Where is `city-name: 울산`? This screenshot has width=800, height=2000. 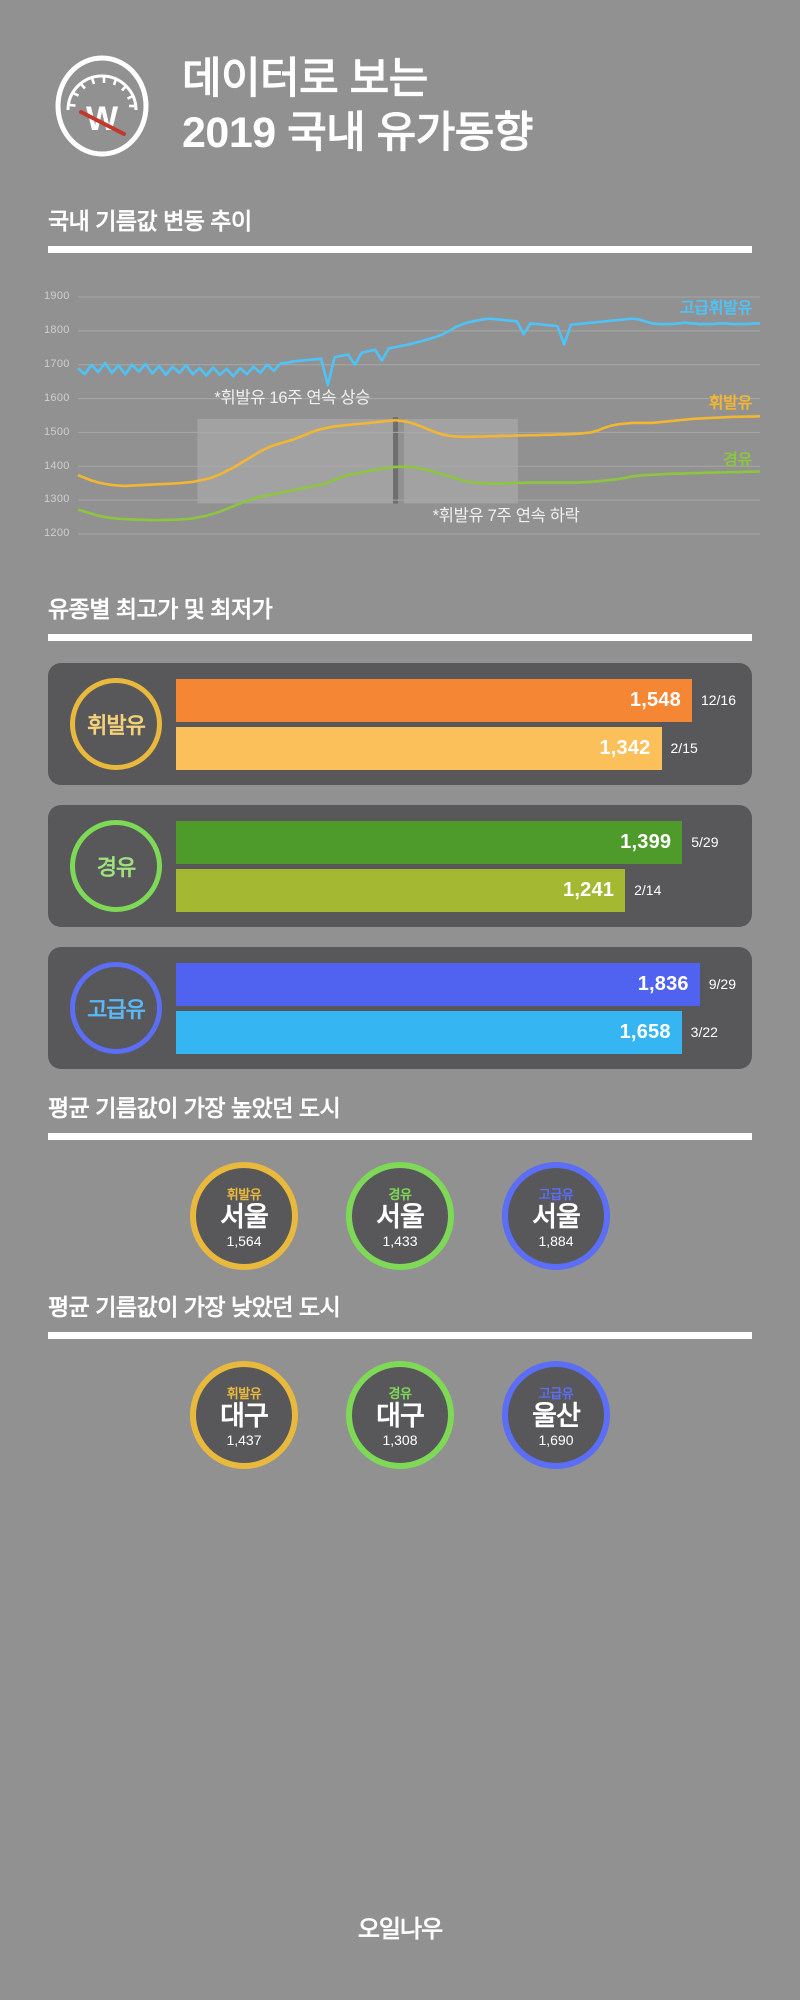
city-name: 울산 is located at coordinates (556, 1415).